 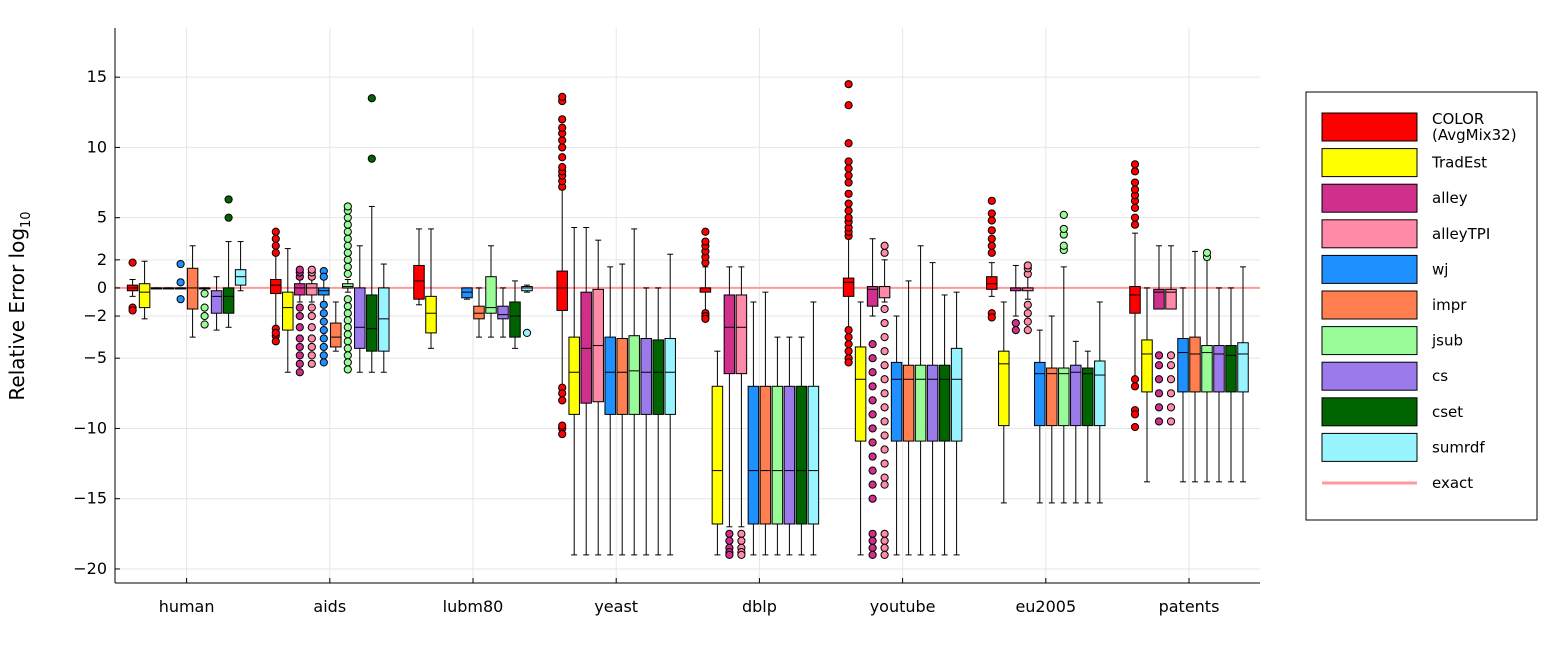 What do you see at coordinates (90, 427) in the screenshot?
I see `y-tick-label: −10` at bounding box center [90, 427].